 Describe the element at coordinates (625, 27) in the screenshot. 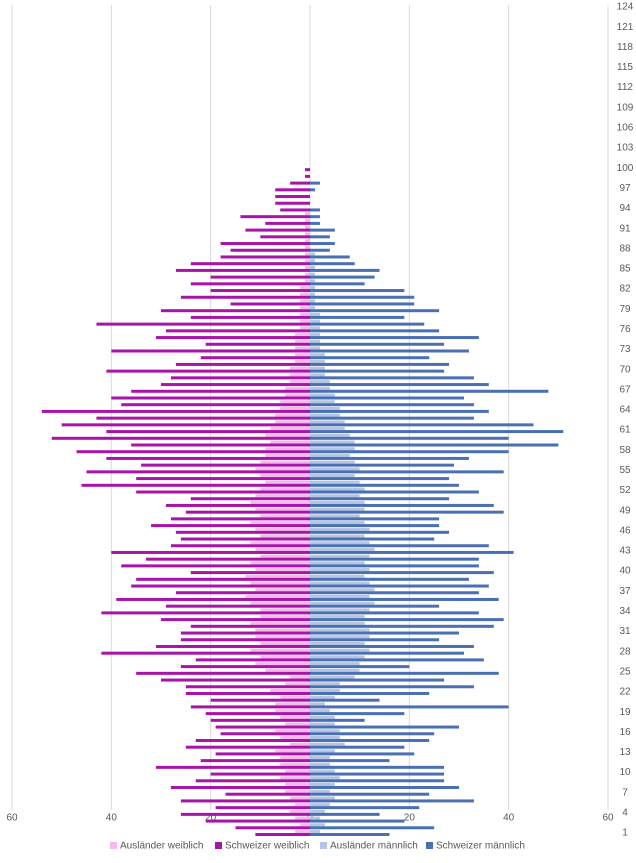

I see `y-tick-label: 121` at that location.